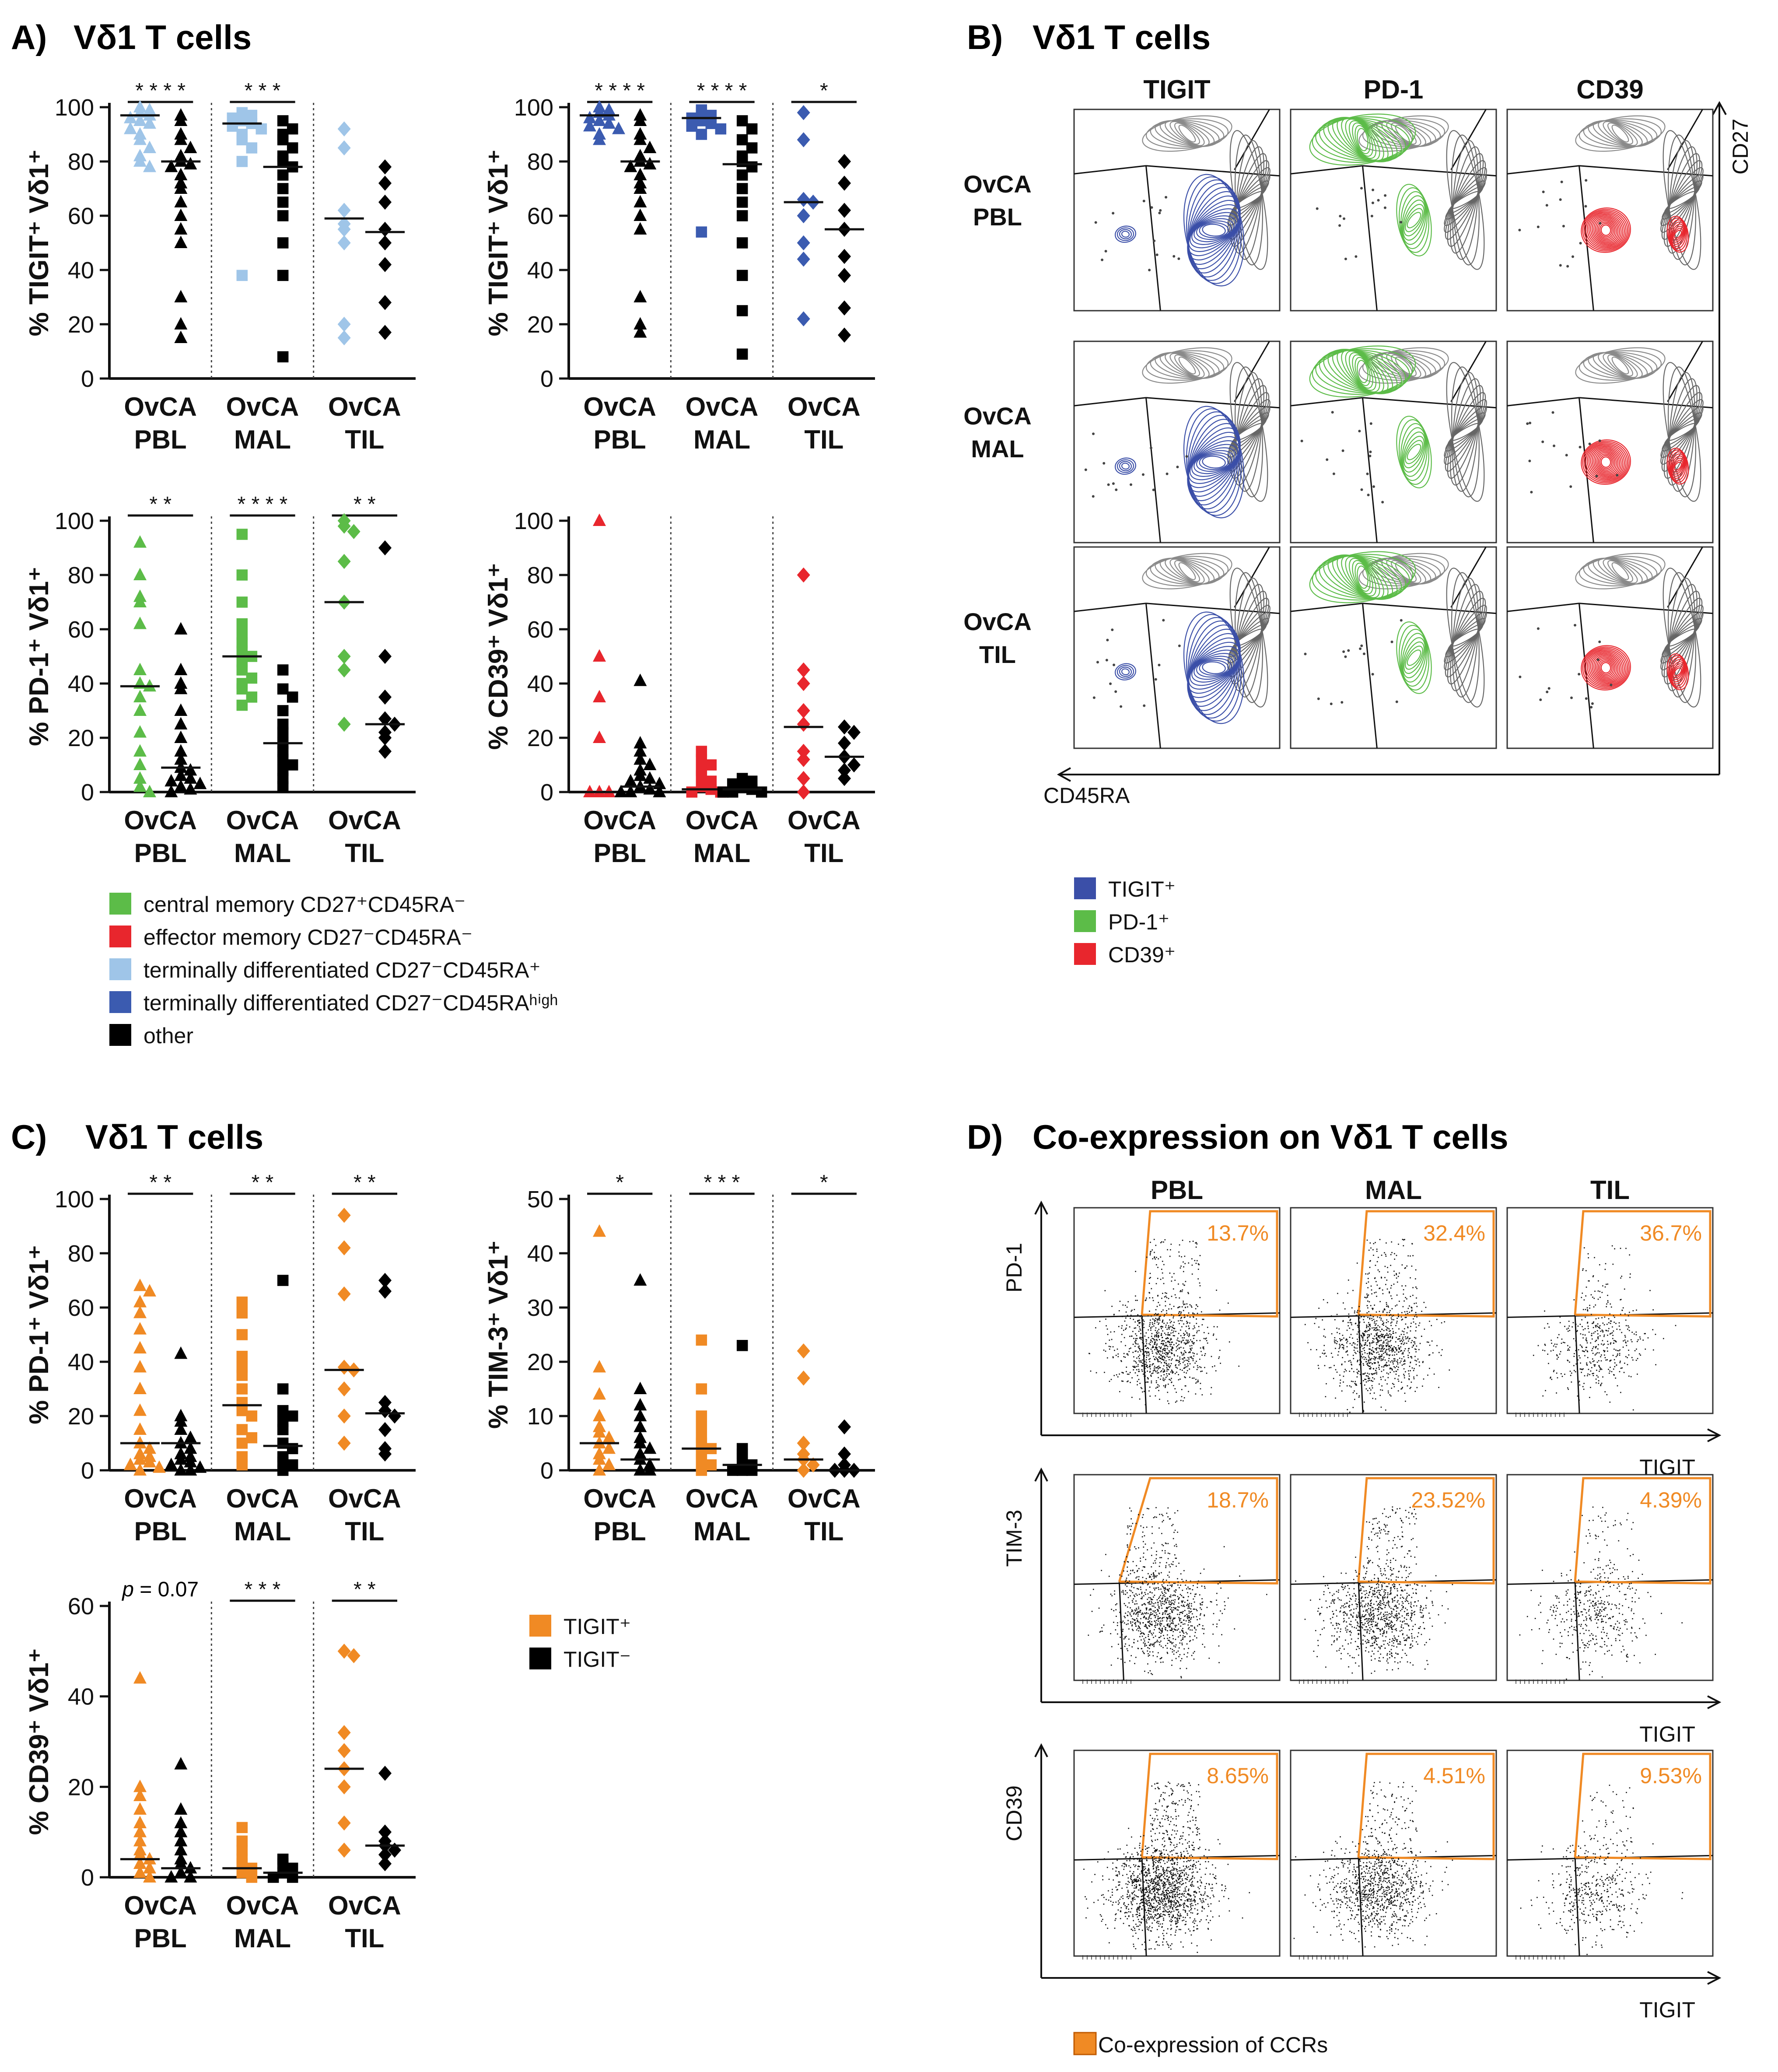 The height and width of the screenshot is (2072, 1778). What do you see at coordinates (1213, 608) in the screenshot?
I see `gate-line` at bounding box center [1213, 608].